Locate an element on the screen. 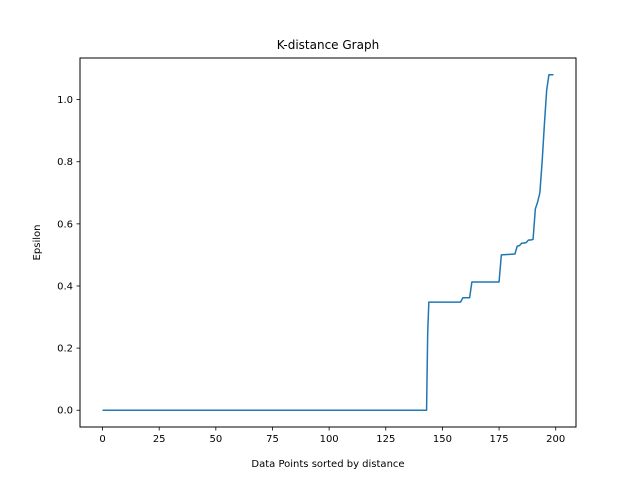  x-tick-label: 200 is located at coordinates (555, 439).